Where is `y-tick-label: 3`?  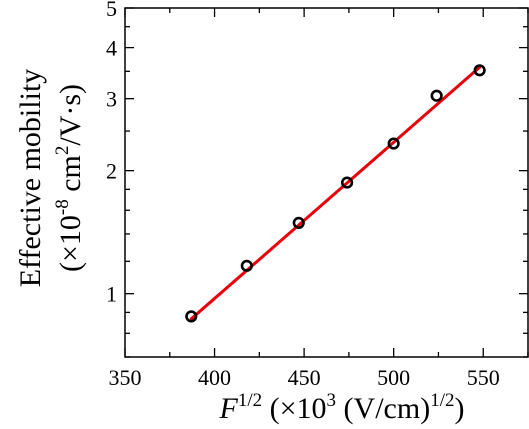
y-tick-label: 3 is located at coordinates (111, 99).